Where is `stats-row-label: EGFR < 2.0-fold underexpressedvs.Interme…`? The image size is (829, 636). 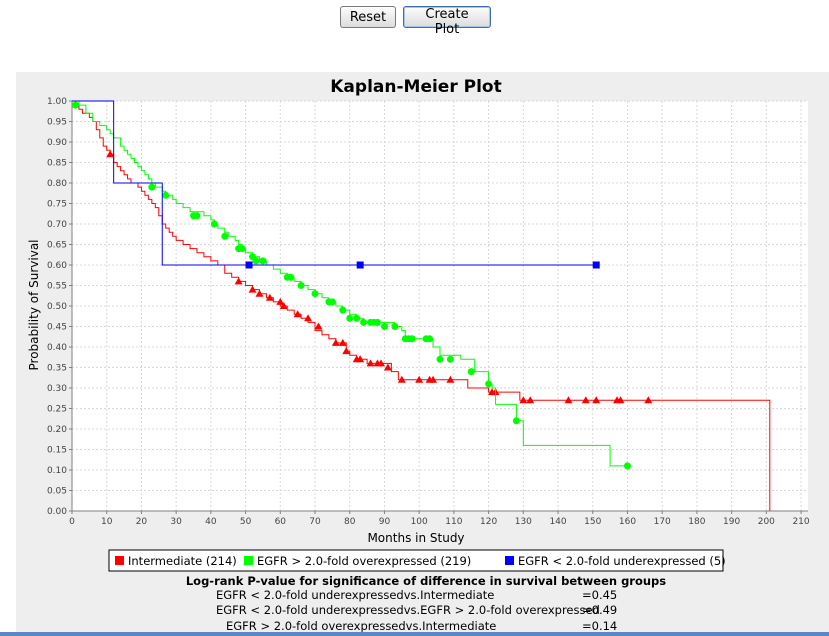 stats-row-label: EGFR < 2.0-fold underexpressedvs.Interme… is located at coordinates (355, 595).